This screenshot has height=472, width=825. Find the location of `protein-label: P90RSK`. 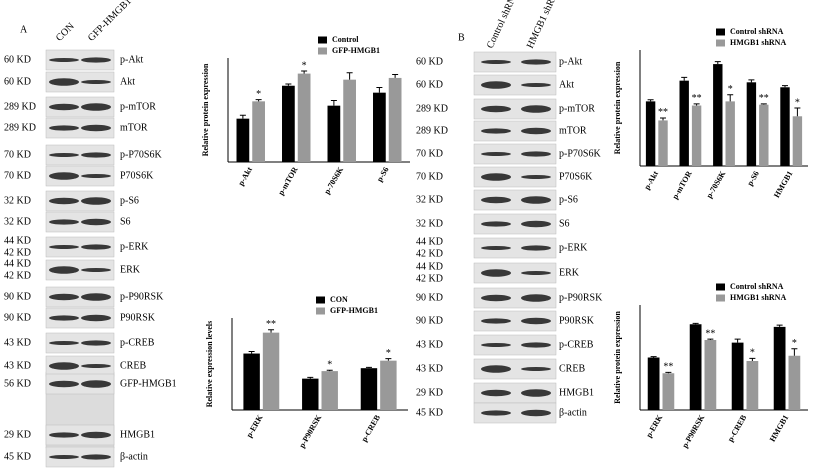

protein-label: P90RSK is located at coordinates (138, 317).